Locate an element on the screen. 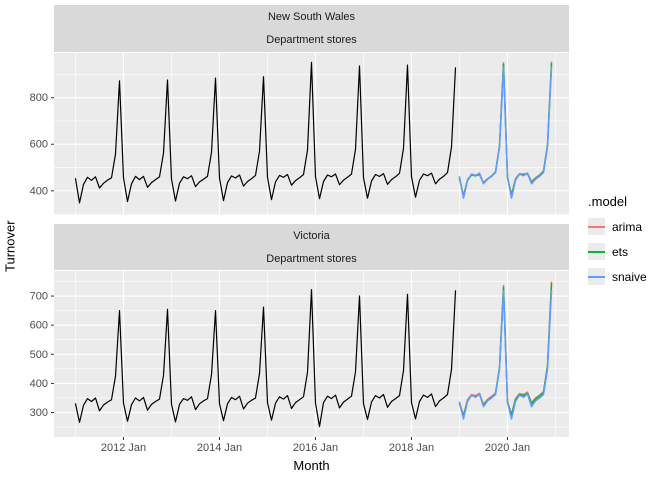 This screenshot has height=480, width=672. legend-title: .model is located at coordinates (608, 201).